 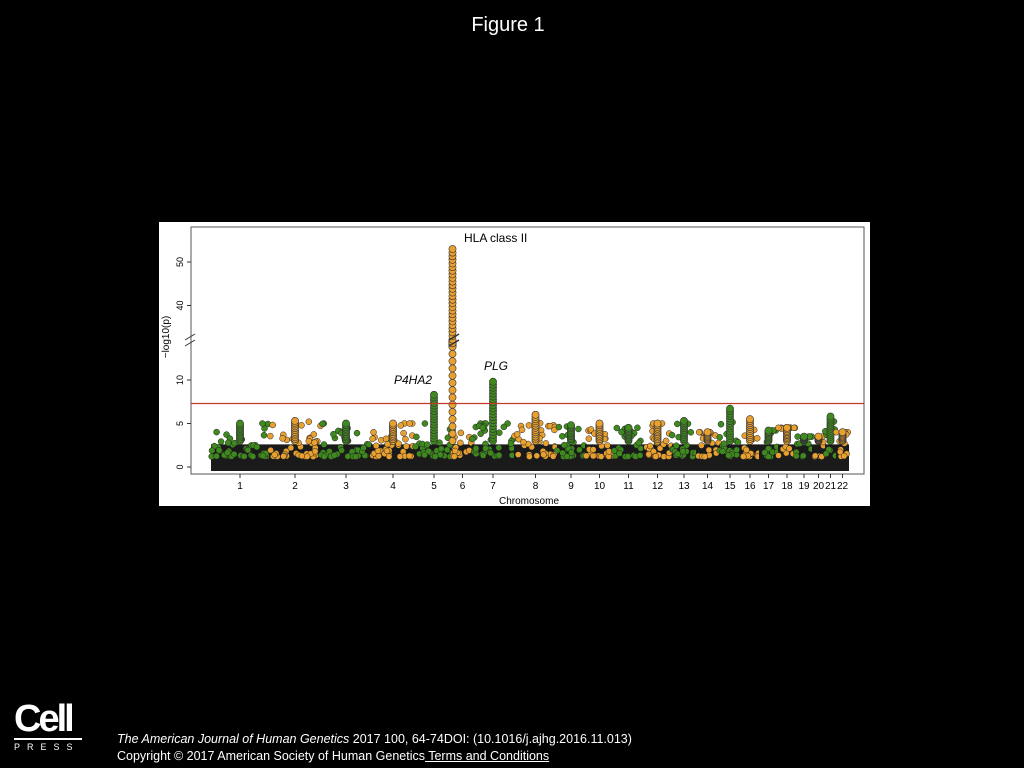 I want to click on chrom-17-peak-point, so click(x=768, y=430).